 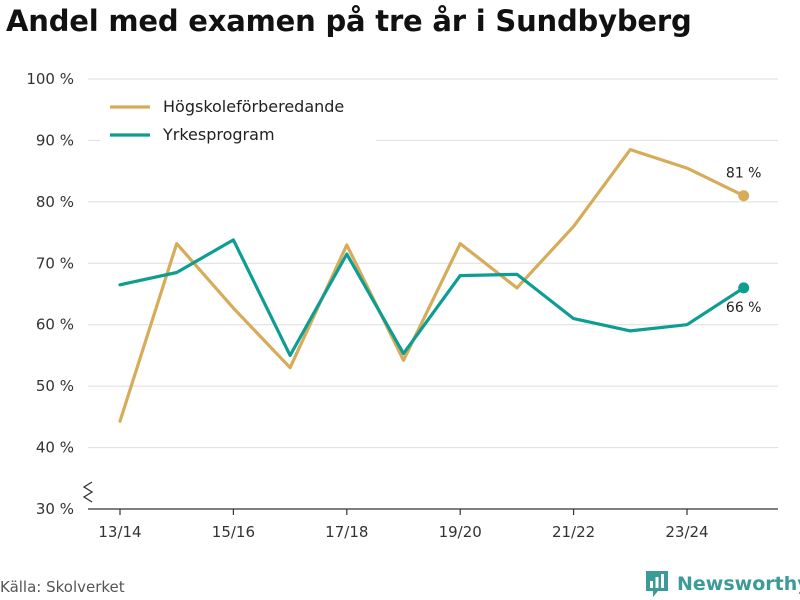 What do you see at coordinates (433, 524) in the screenshot?
I see `x-axis: 13/14 15/16 17/18 19/20 21/22 23/24` at bounding box center [433, 524].